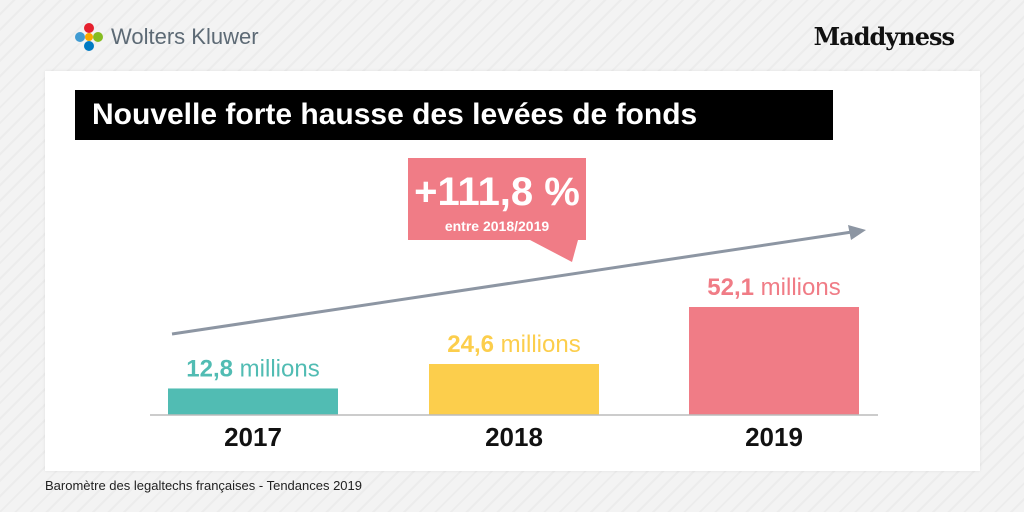 The width and height of the screenshot is (1024, 512). I want to click on maddyness-logo: Maddyness, so click(884, 36).